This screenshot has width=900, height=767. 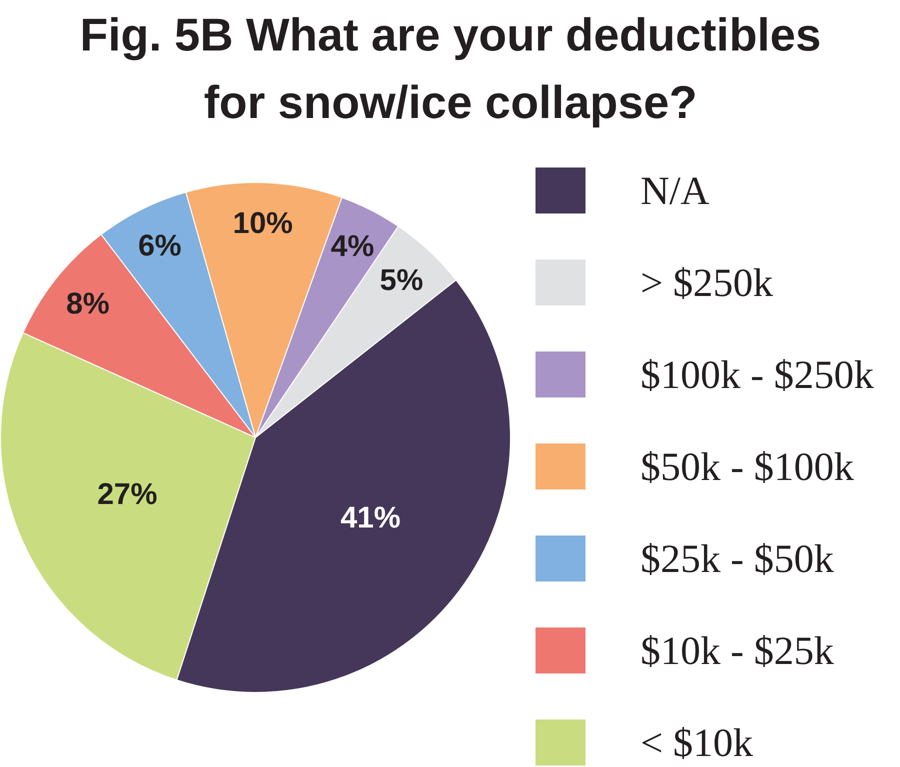 What do you see at coordinates (352, 246) in the screenshot?
I see `data-label: 4%` at bounding box center [352, 246].